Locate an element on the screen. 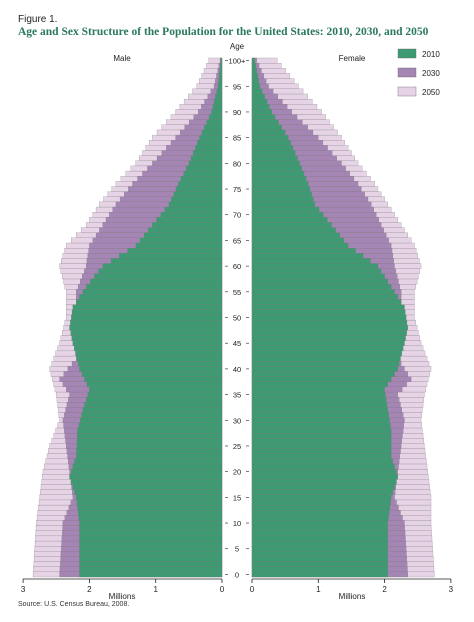 The width and height of the screenshot is (474, 622). legend-swatch-2010 is located at coordinates (407, 53).